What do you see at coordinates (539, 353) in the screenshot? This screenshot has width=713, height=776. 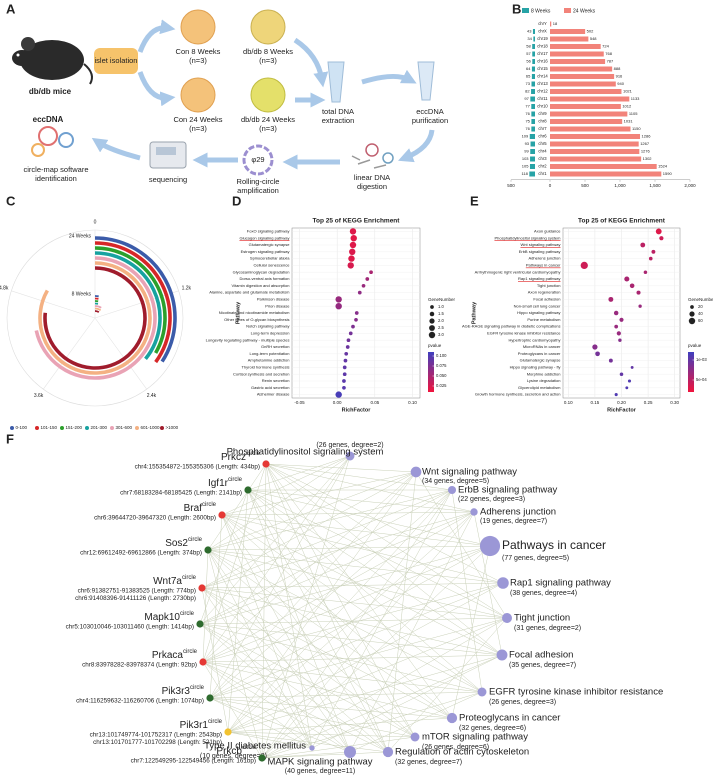 I see `y-tick-label: Proteoglycans in cancer` at bounding box center [539, 353].